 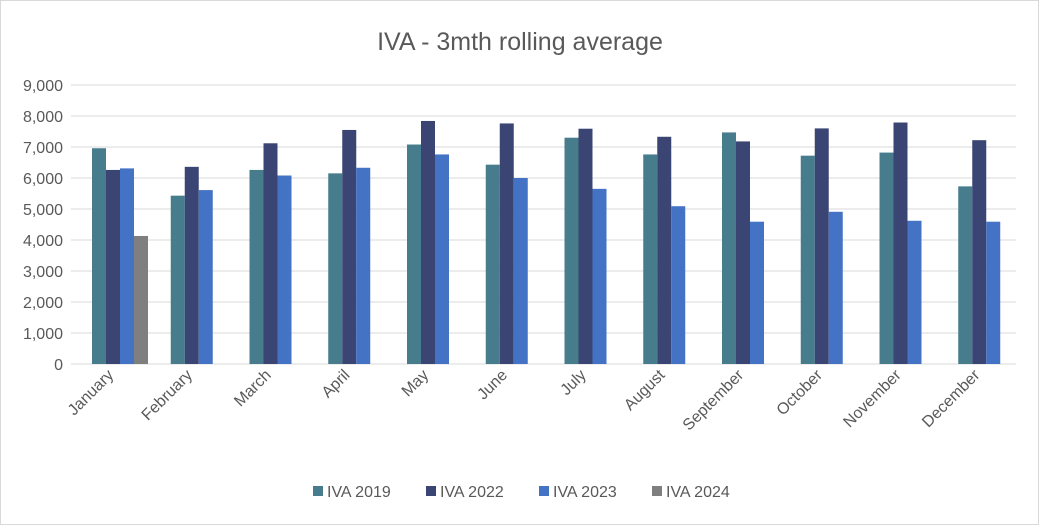 I want to click on x-tick-label: October, so click(x=800, y=392).